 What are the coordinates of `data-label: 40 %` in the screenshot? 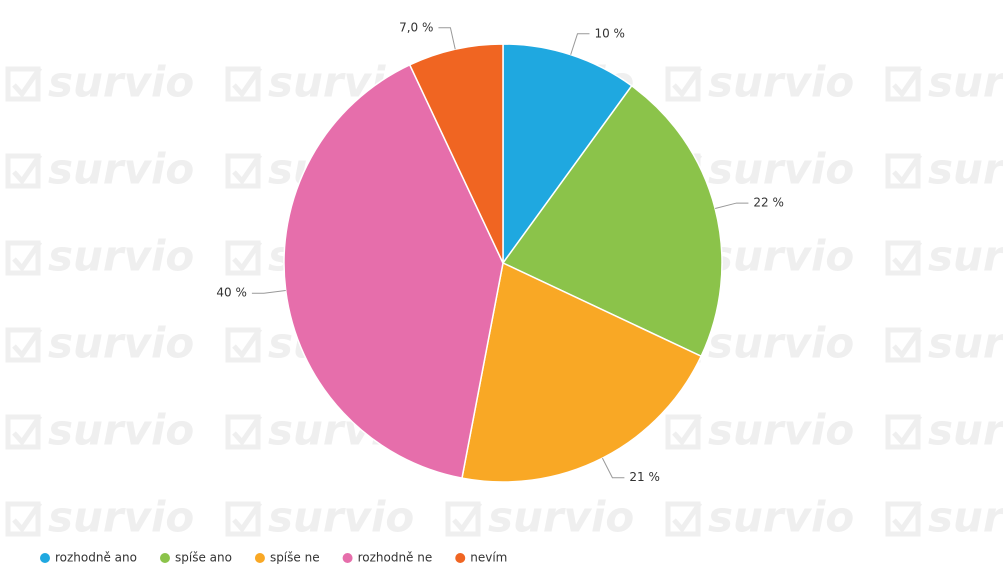 It's located at (231, 293).